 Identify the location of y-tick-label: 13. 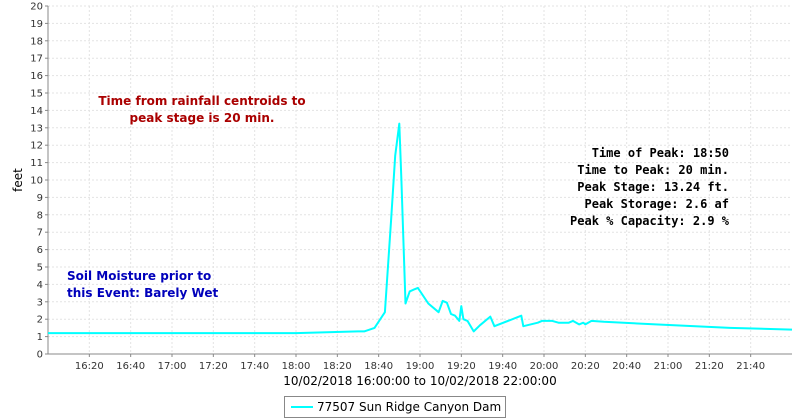
(36, 128).